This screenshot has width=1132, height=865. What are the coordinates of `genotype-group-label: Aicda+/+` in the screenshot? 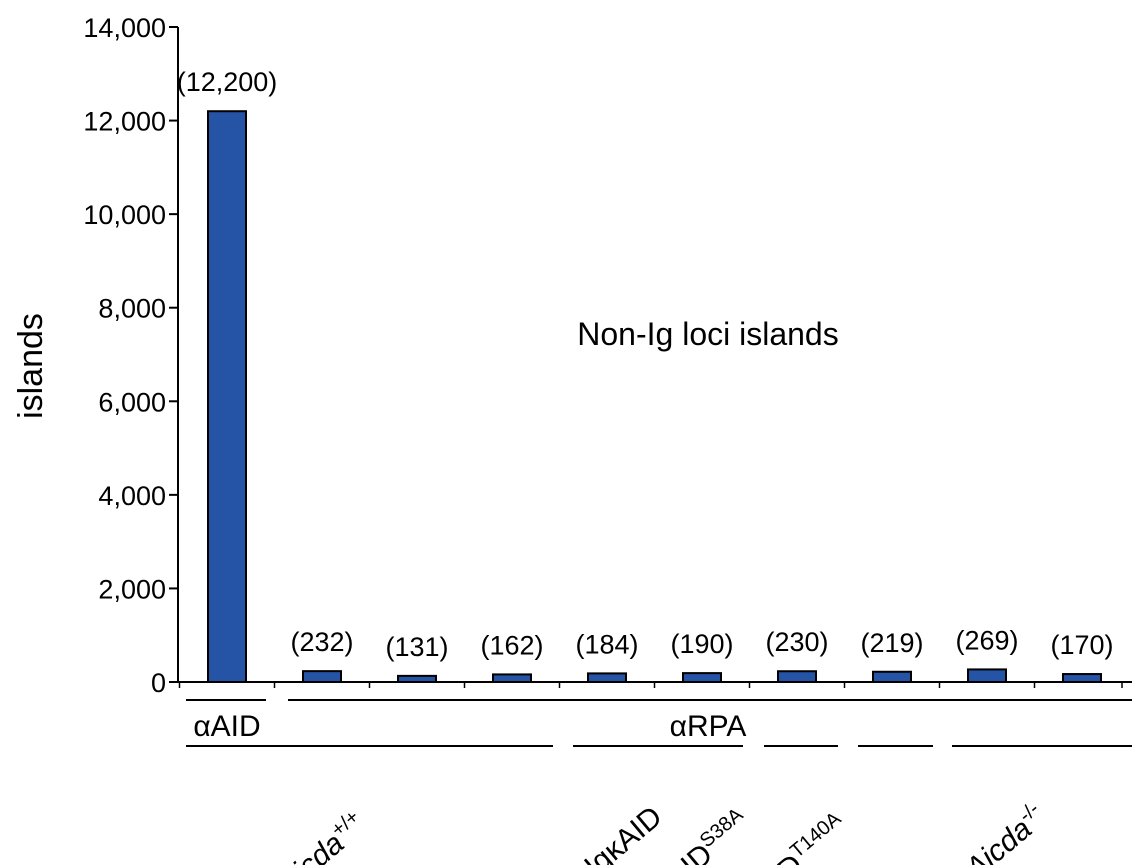 It's located at (320, 835).